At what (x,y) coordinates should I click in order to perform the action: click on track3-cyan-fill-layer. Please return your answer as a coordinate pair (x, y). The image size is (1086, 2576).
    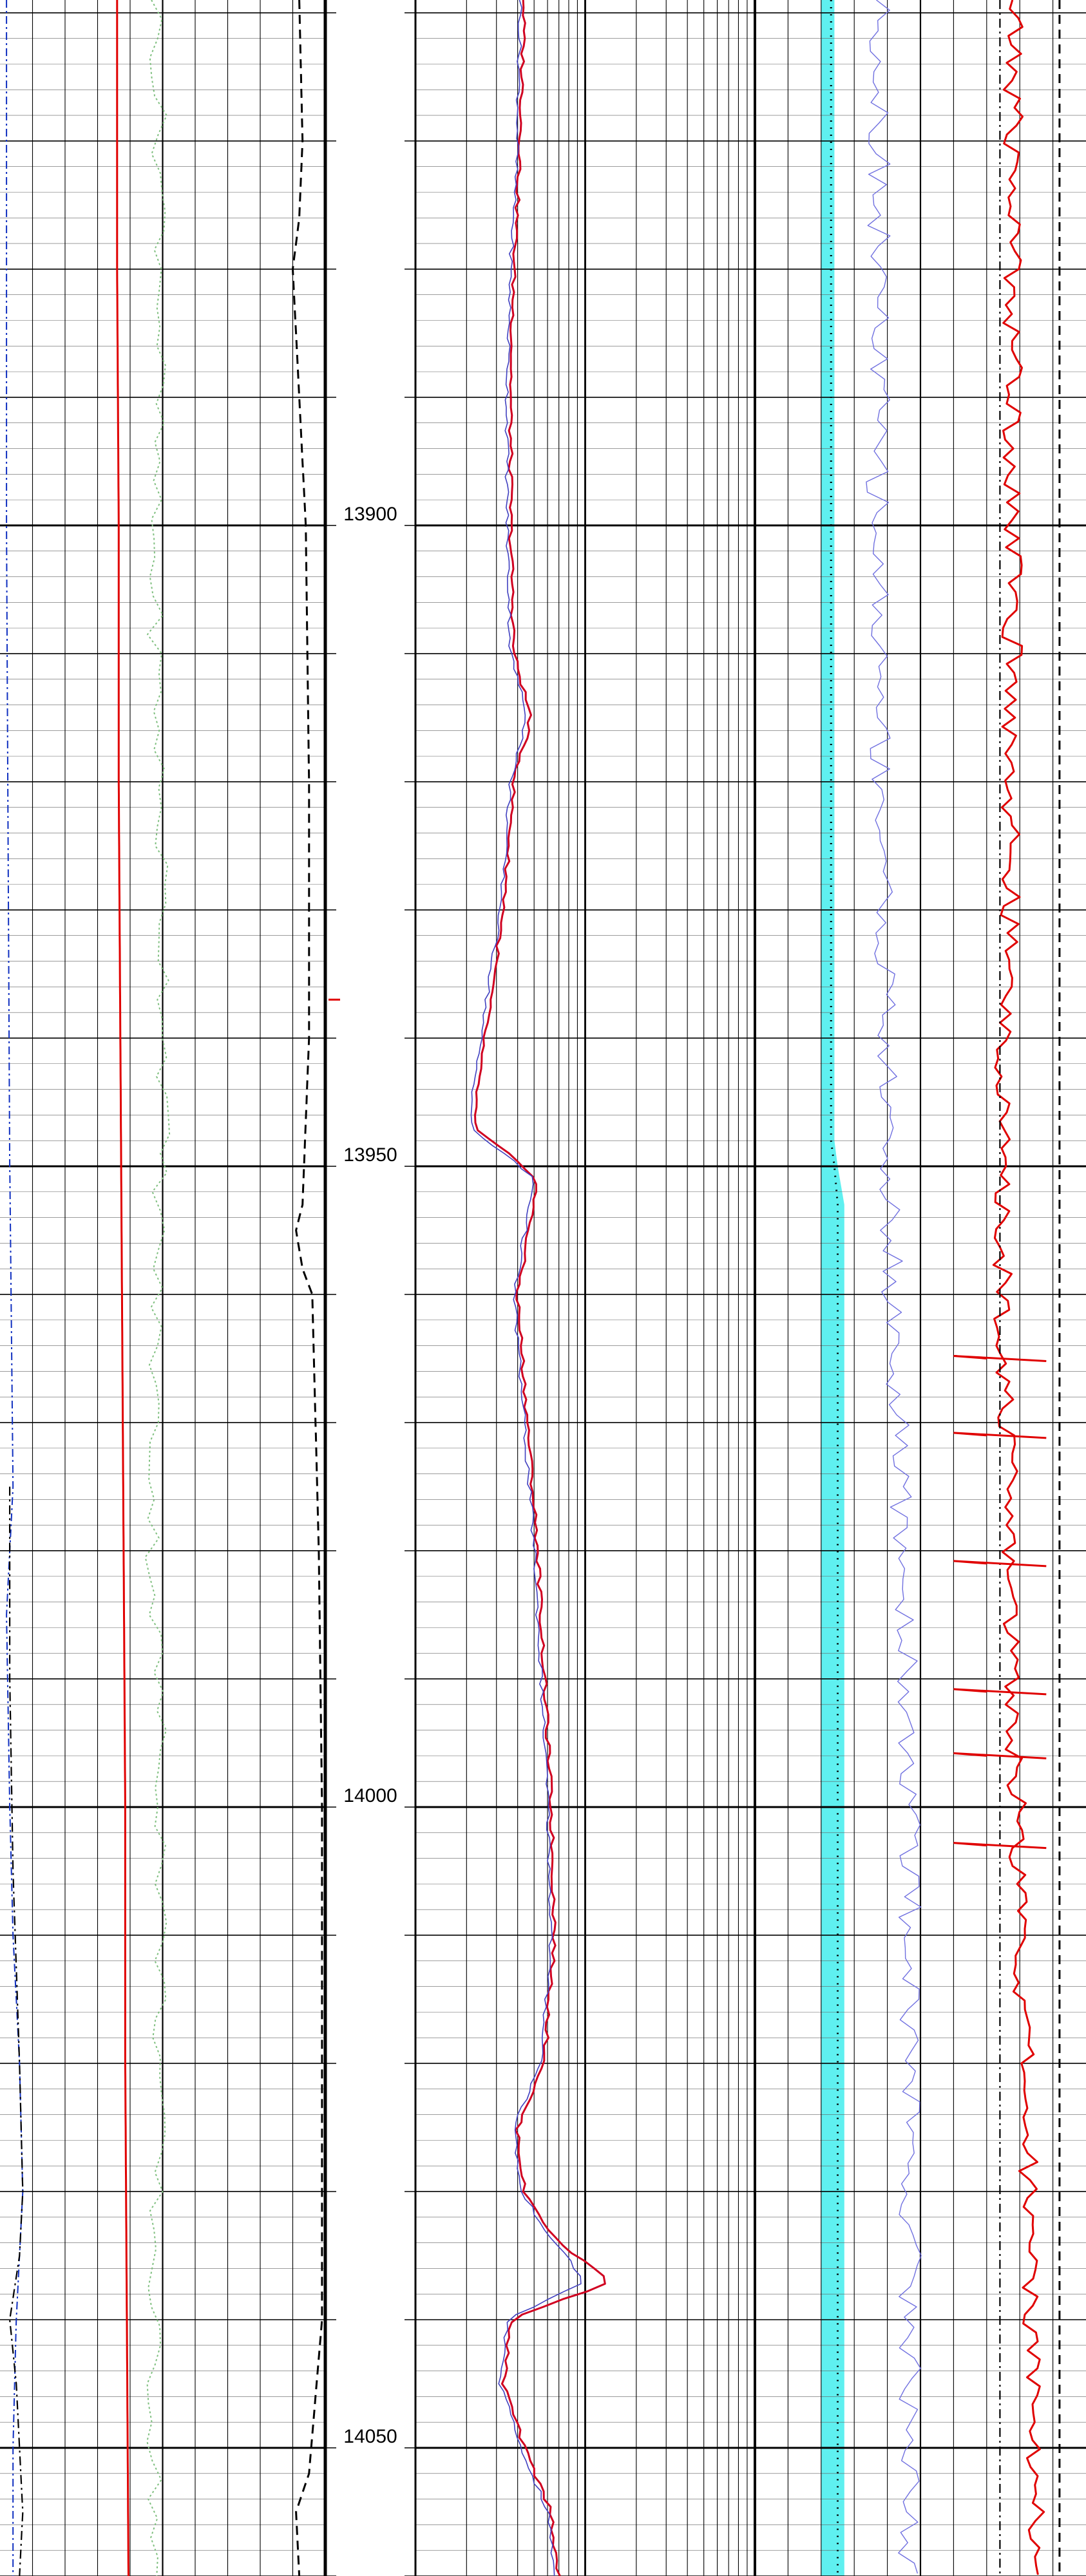
    Looking at the image, I should click on (832, 1288).